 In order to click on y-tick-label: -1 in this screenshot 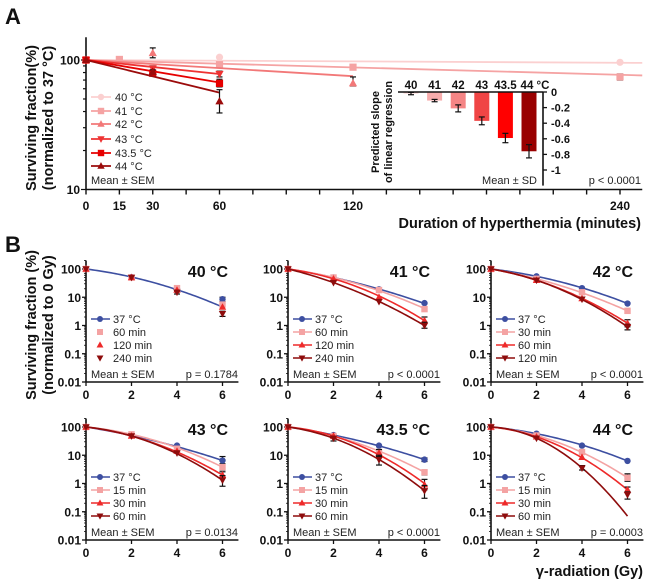, I will do `click(556, 171)`.